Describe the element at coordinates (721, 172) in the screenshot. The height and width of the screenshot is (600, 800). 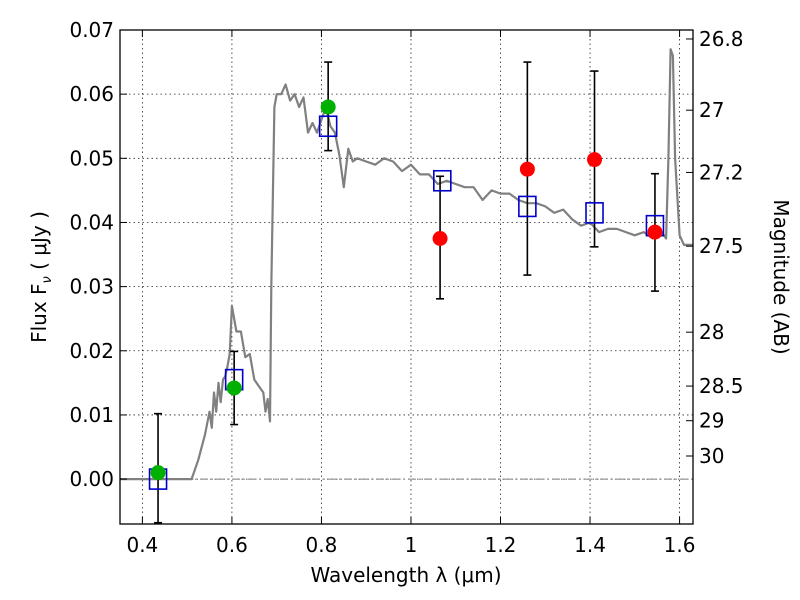
I see `y2-tick-label: 27.2` at that location.